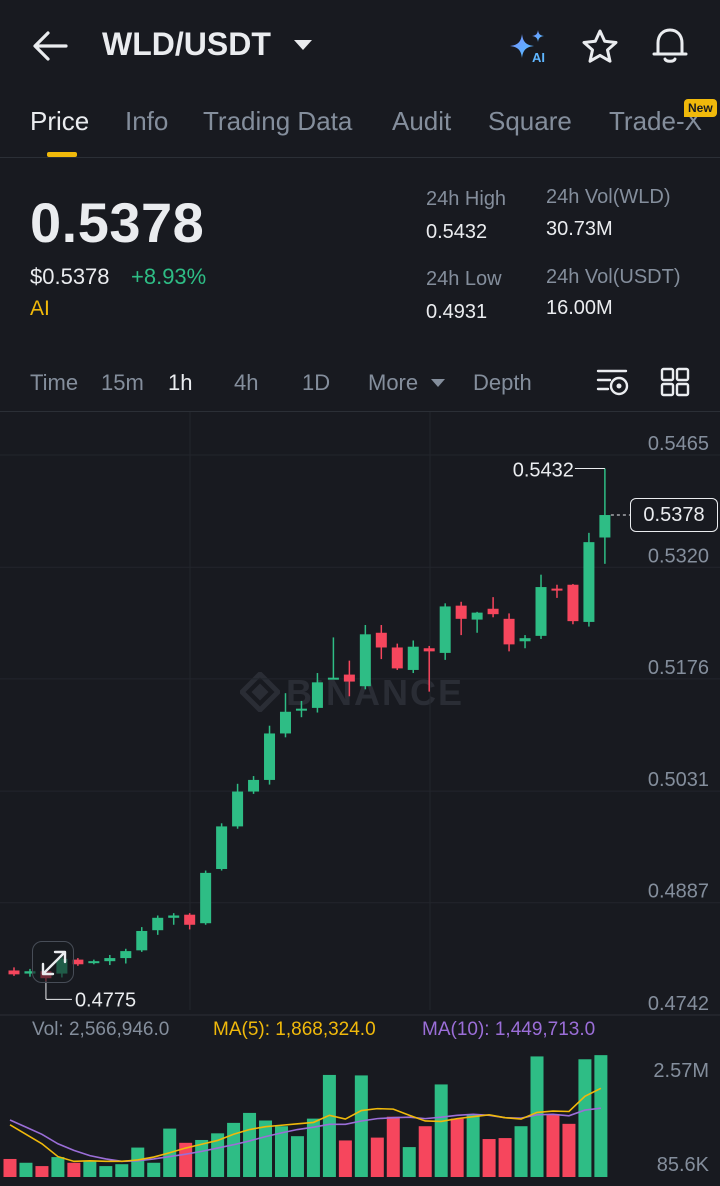  What do you see at coordinates (422, 121) in the screenshot?
I see `tab-audit: Audit` at bounding box center [422, 121].